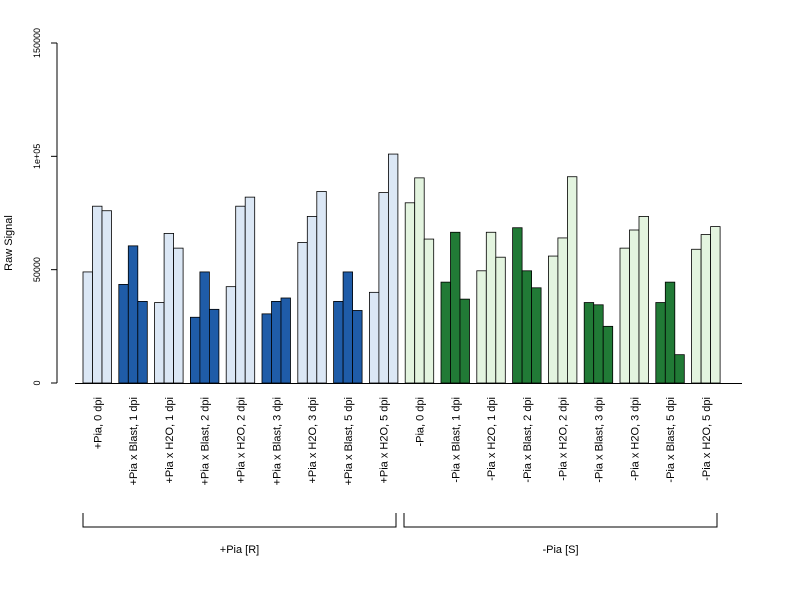 This screenshot has height=605, width=800. I want to click on category-label: +Pia x Blast, 3 dpi, so click(277, 441).